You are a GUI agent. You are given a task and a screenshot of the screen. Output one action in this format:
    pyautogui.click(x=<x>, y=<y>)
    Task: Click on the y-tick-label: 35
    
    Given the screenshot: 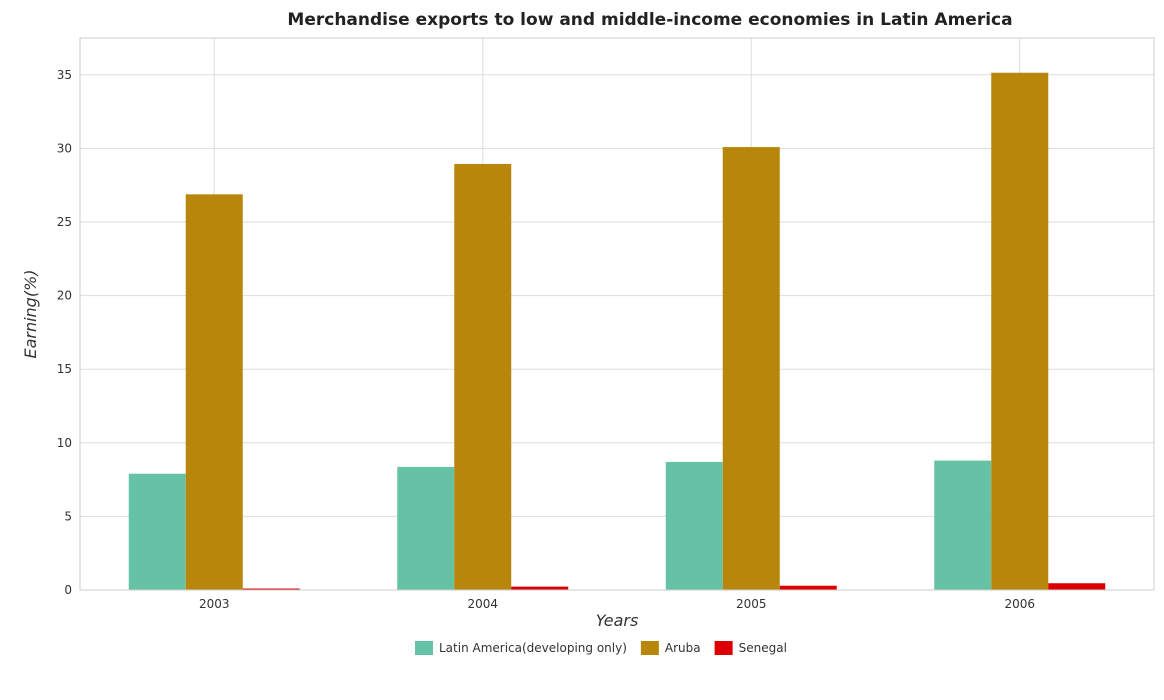 What is the action you would take?
    pyautogui.click(x=64, y=75)
    